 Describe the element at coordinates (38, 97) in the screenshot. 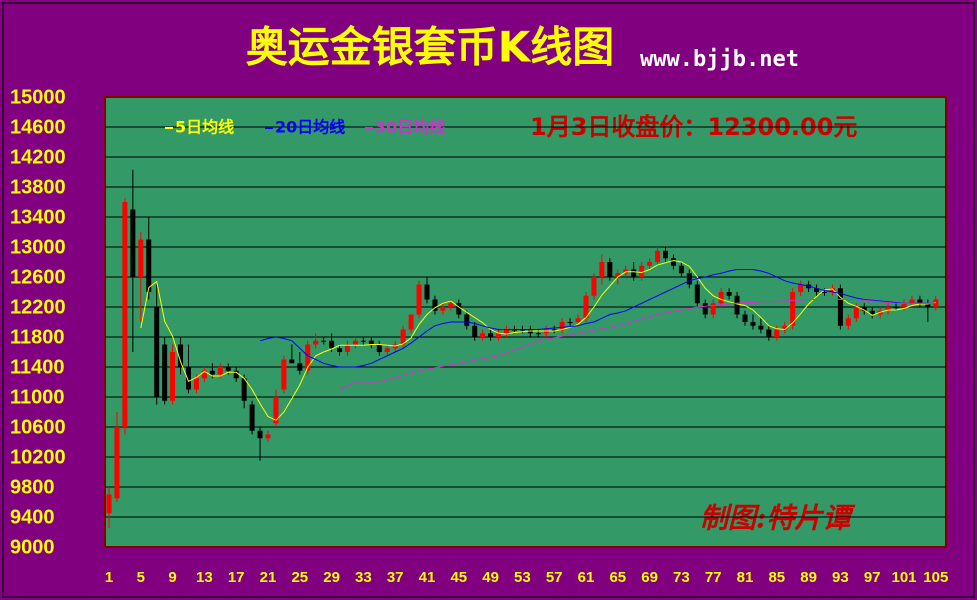

I see `y-tick-label: 15000` at that location.